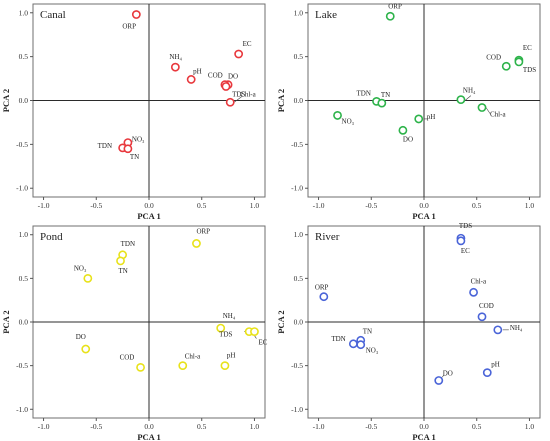  Describe the element at coordinates (371, 426) in the screenshot. I see `x-tick-label: -0.5` at that location.